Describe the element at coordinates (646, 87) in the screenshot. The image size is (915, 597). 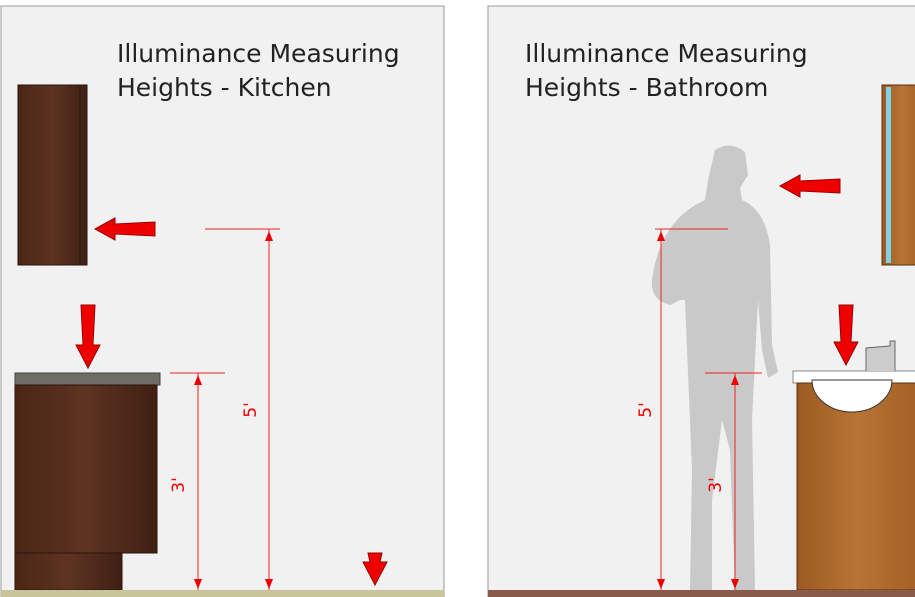
I see `panel-title: Heights - Bathroom` at that location.